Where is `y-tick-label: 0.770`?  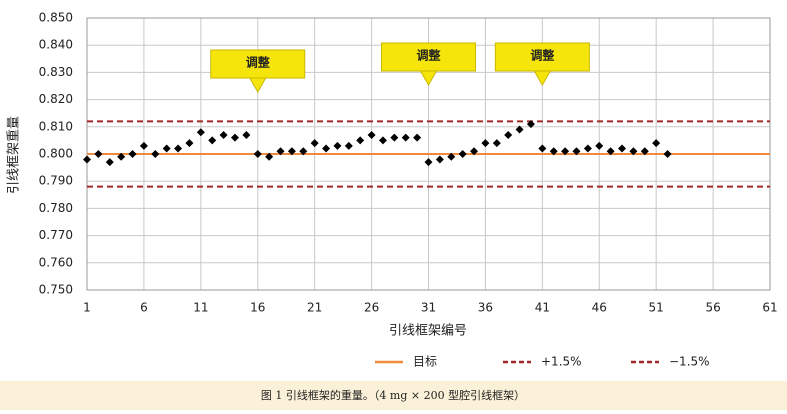 y-tick-label: 0.770 is located at coordinates (56, 235).